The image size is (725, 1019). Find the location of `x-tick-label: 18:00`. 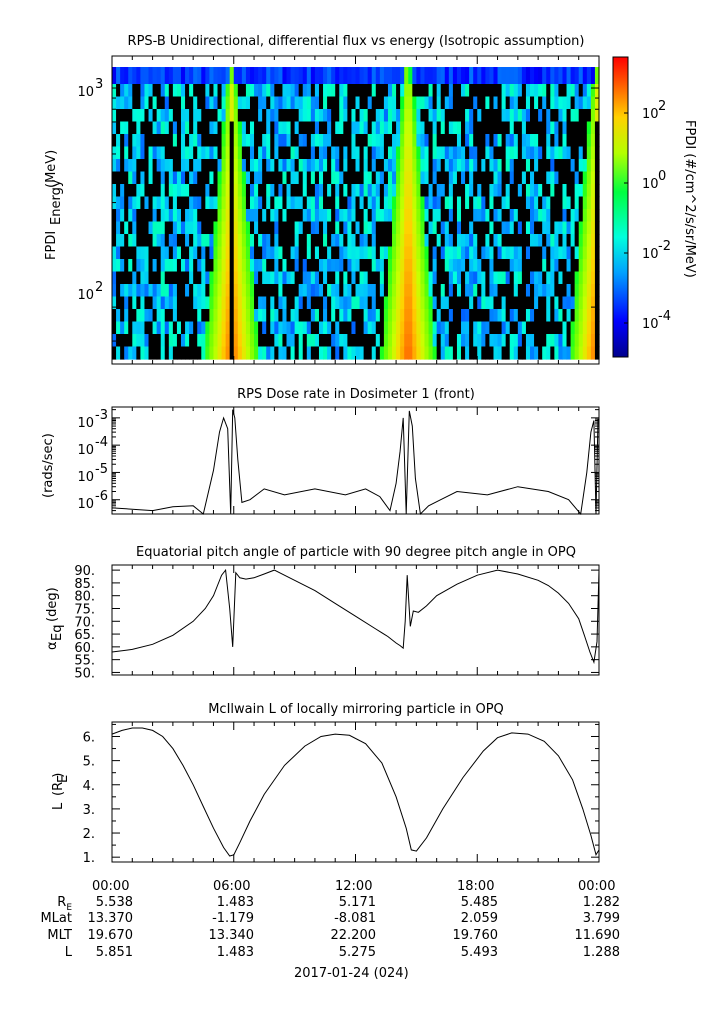

x-tick-label: 18:00 is located at coordinates (476, 886).